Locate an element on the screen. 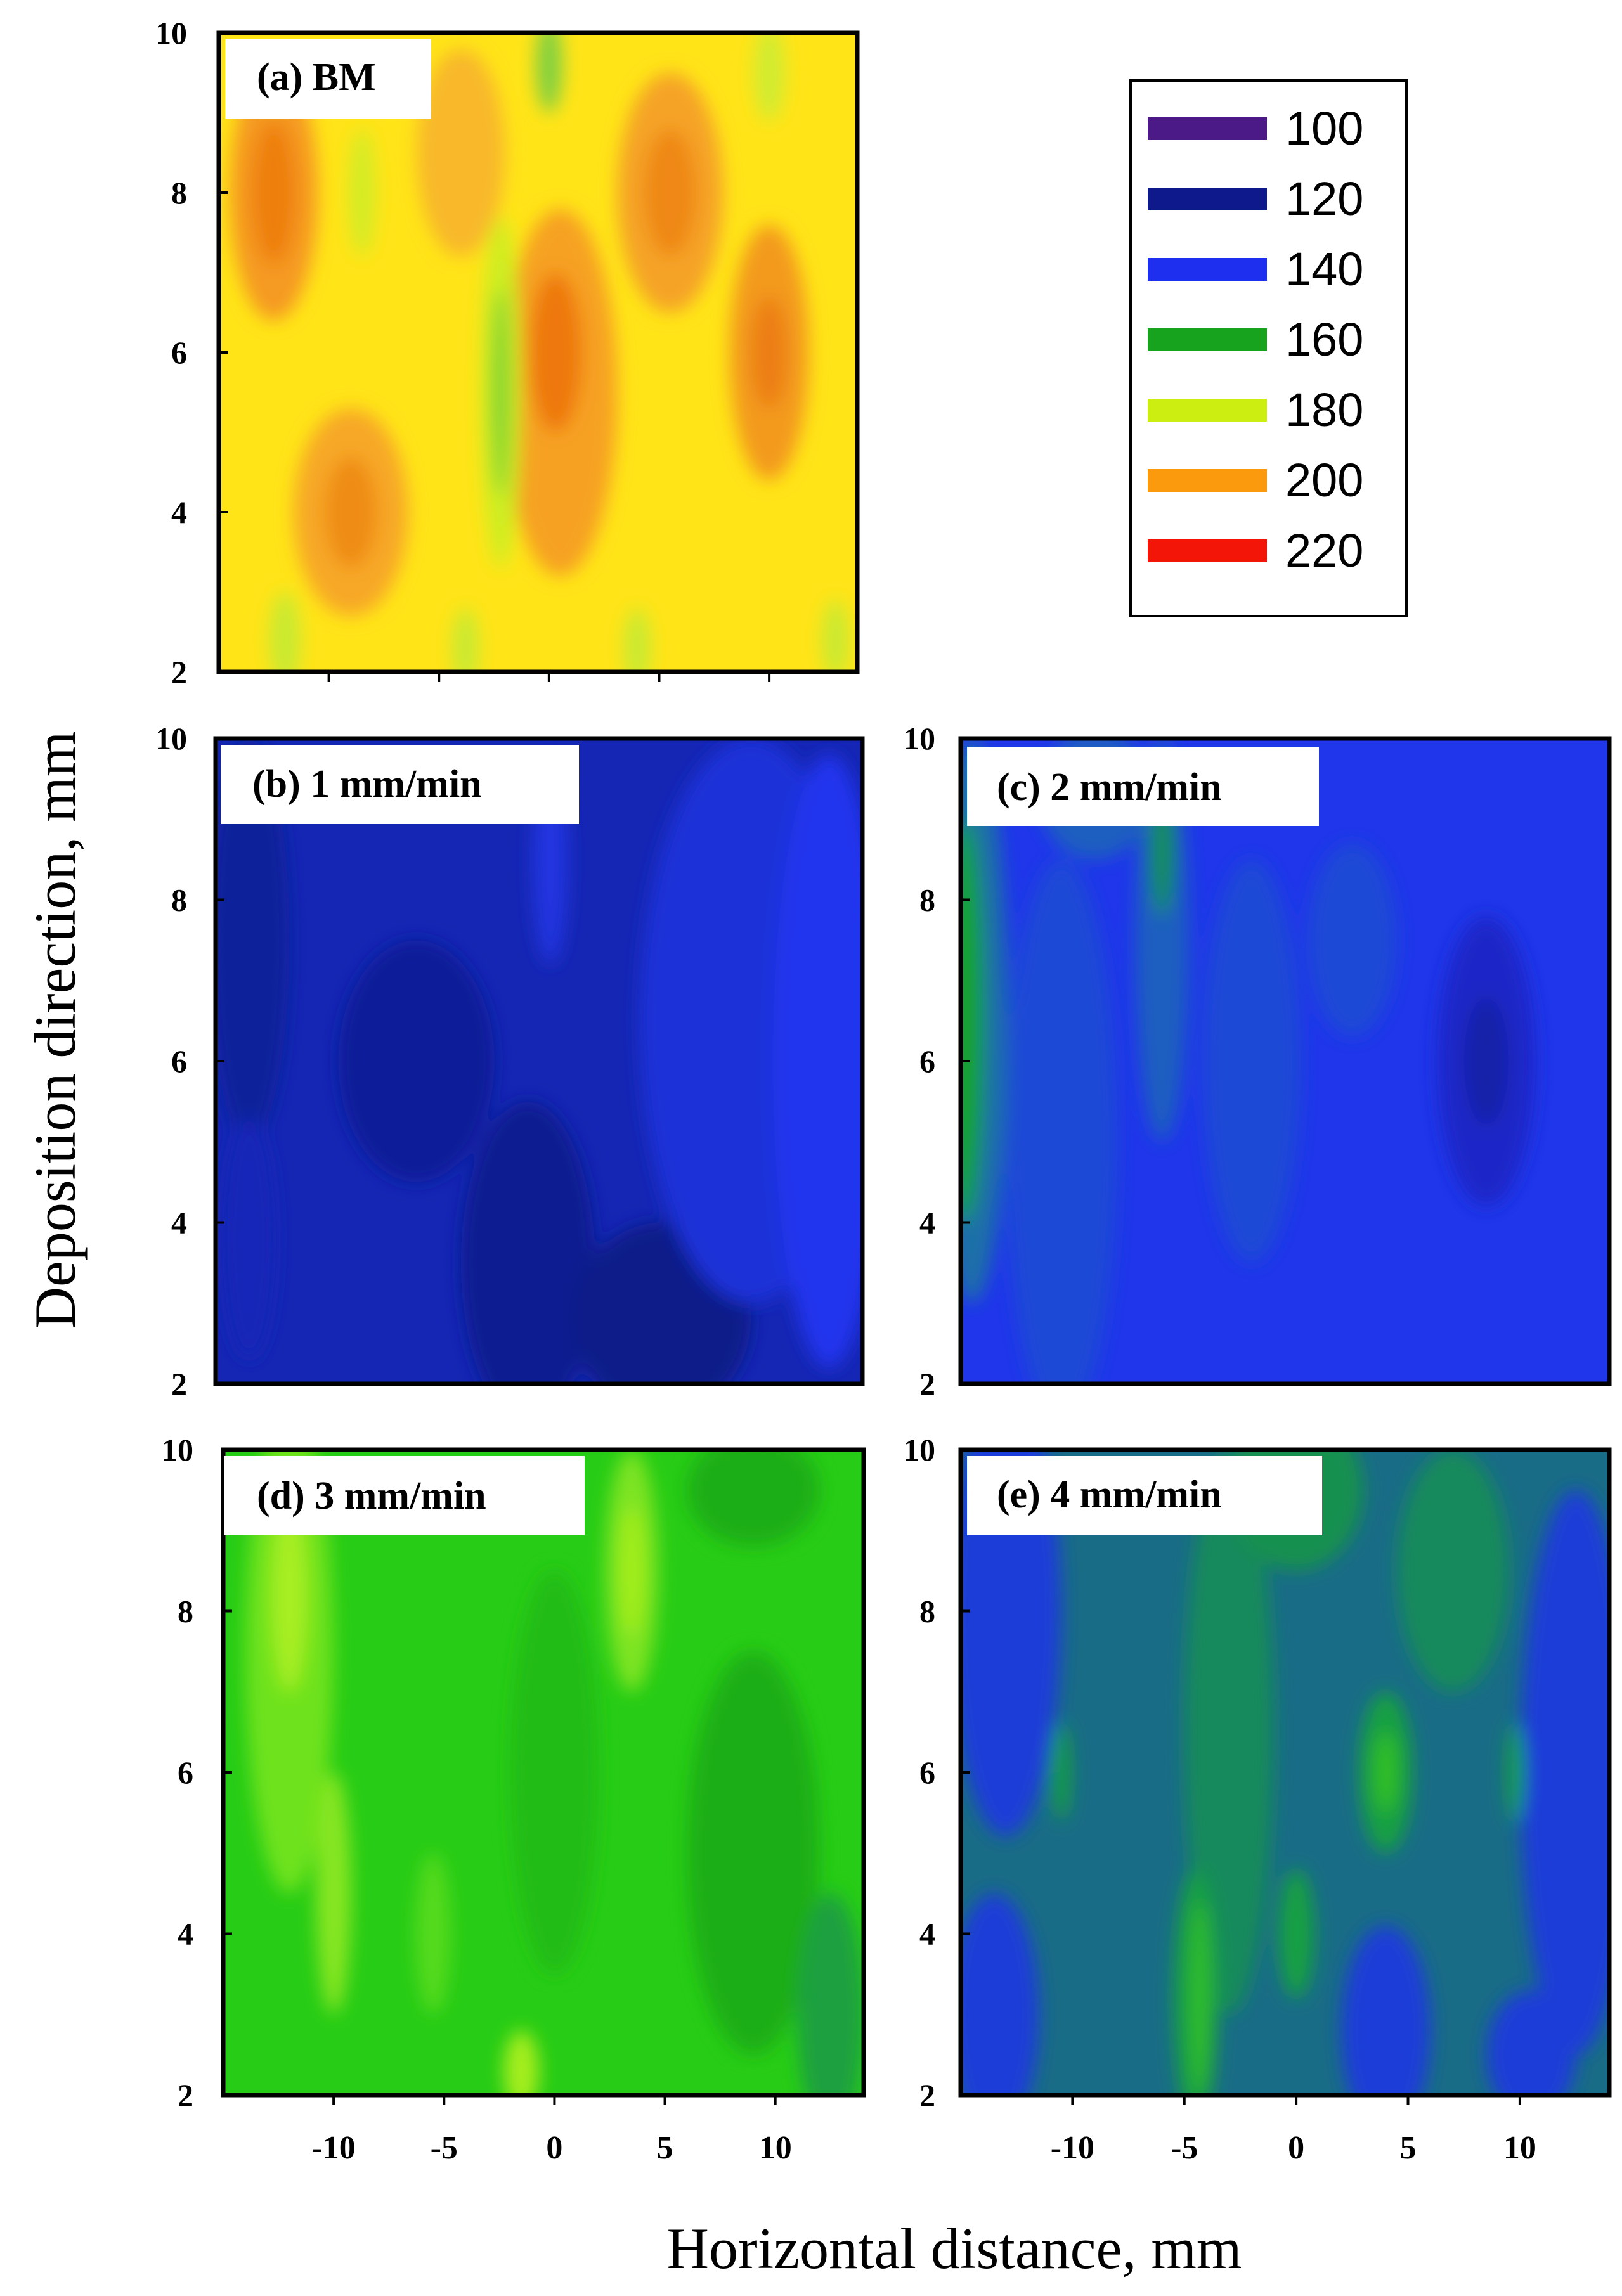 This screenshot has height=2296, width=1622. panel-e-x-tick-label: 0 is located at coordinates (1296, 2148).